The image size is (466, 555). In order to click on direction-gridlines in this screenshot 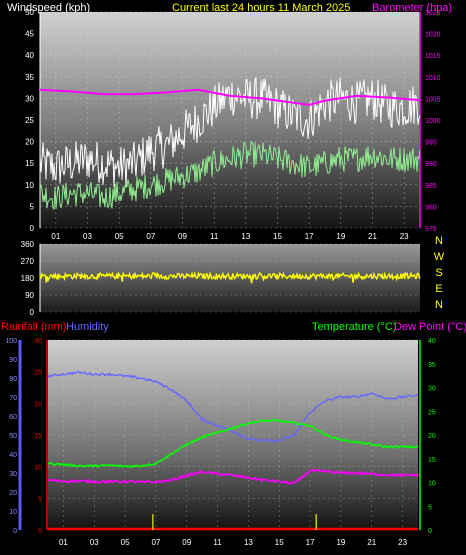, I will do `click(230, 278)`.